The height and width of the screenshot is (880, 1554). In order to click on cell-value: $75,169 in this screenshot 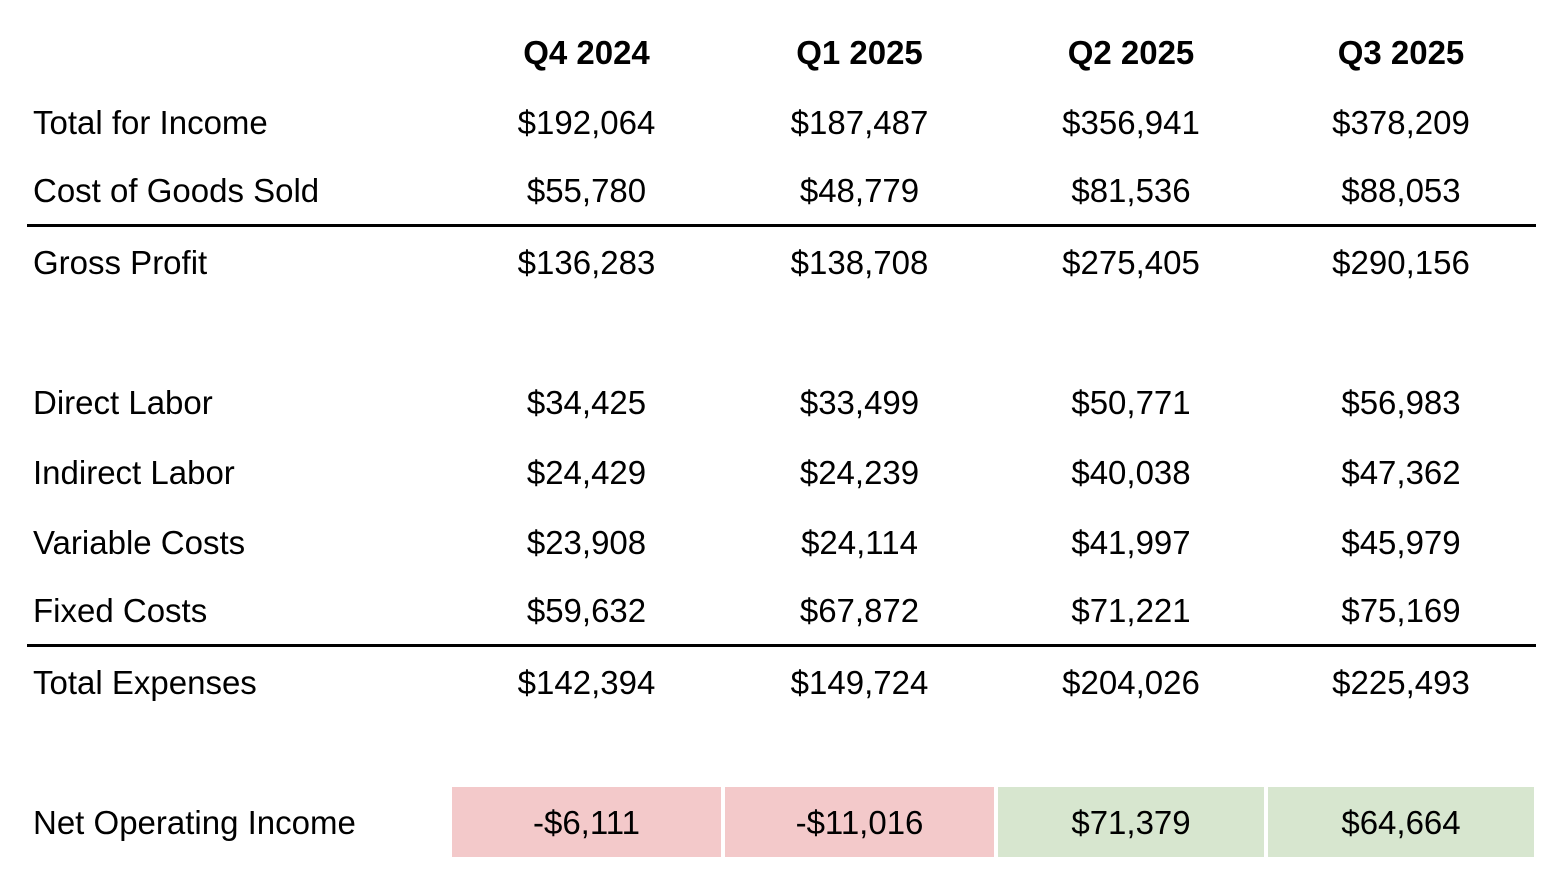, I will do `click(1401, 610)`.